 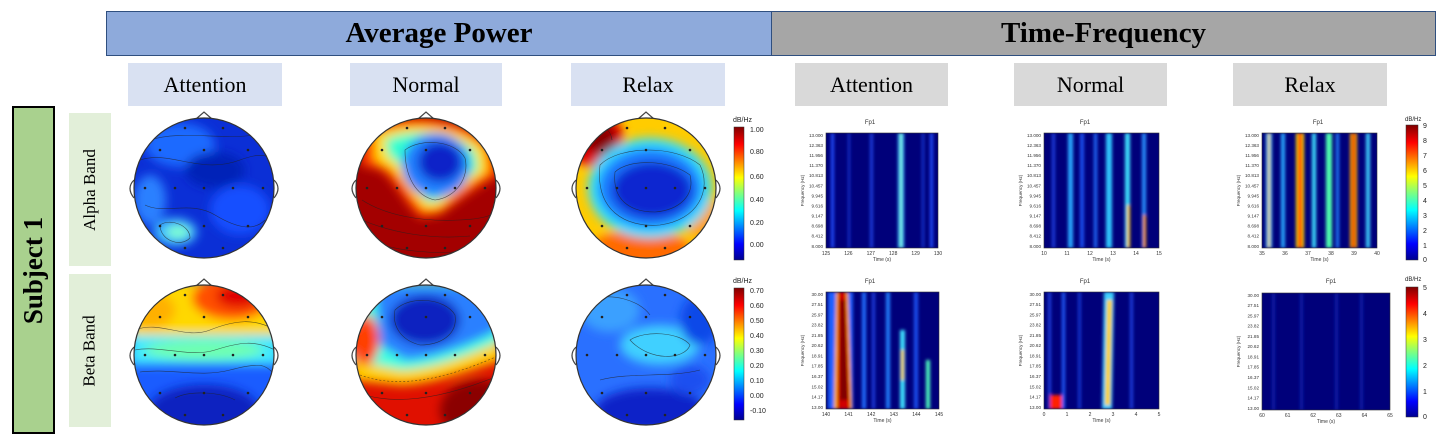 I want to click on colorbar-tick: 9, so click(x=1425, y=126).